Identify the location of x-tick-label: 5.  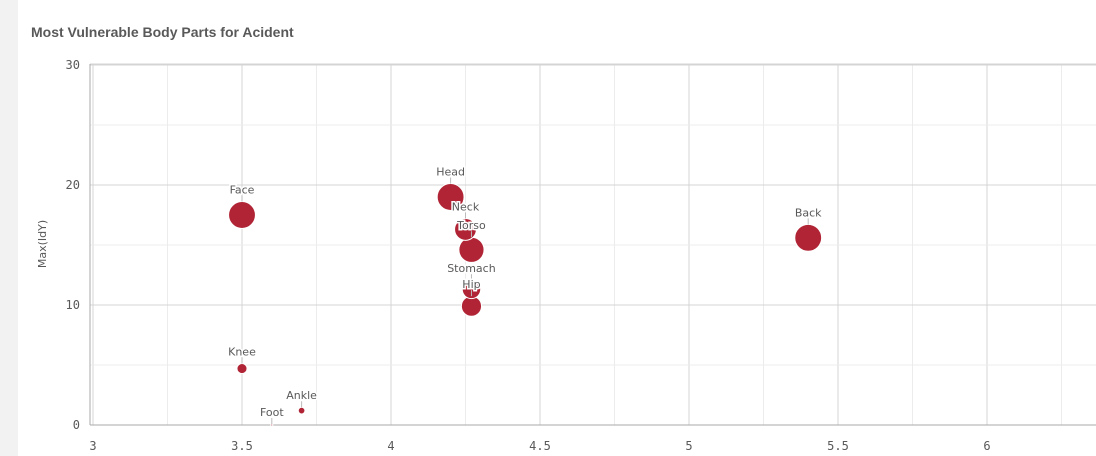
(688, 446).